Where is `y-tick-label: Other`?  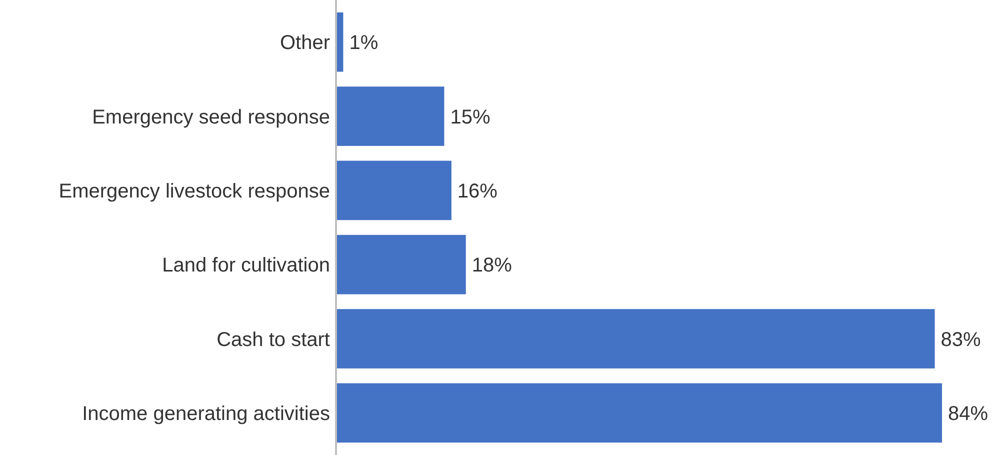
y-tick-label: Other is located at coordinates (305, 43).